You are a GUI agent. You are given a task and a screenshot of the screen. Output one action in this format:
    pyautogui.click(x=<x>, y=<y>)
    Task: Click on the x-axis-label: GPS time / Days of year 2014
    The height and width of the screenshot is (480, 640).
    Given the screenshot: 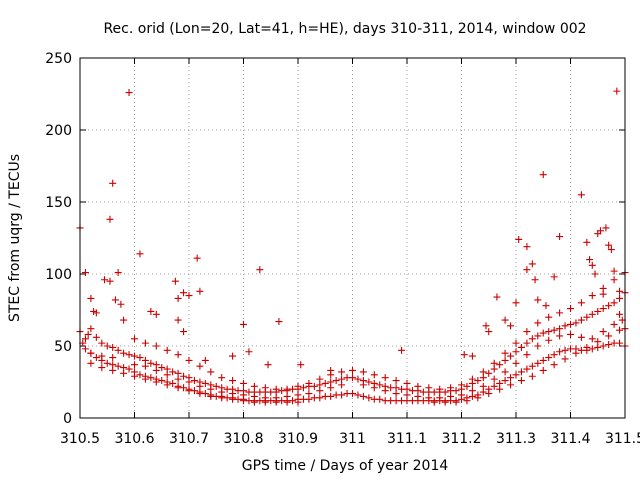 What is the action you would take?
    pyautogui.click(x=345, y=466)
    